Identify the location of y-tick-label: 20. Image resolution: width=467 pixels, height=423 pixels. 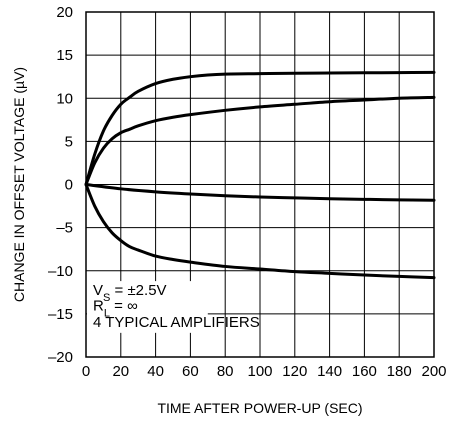
(64, 12).